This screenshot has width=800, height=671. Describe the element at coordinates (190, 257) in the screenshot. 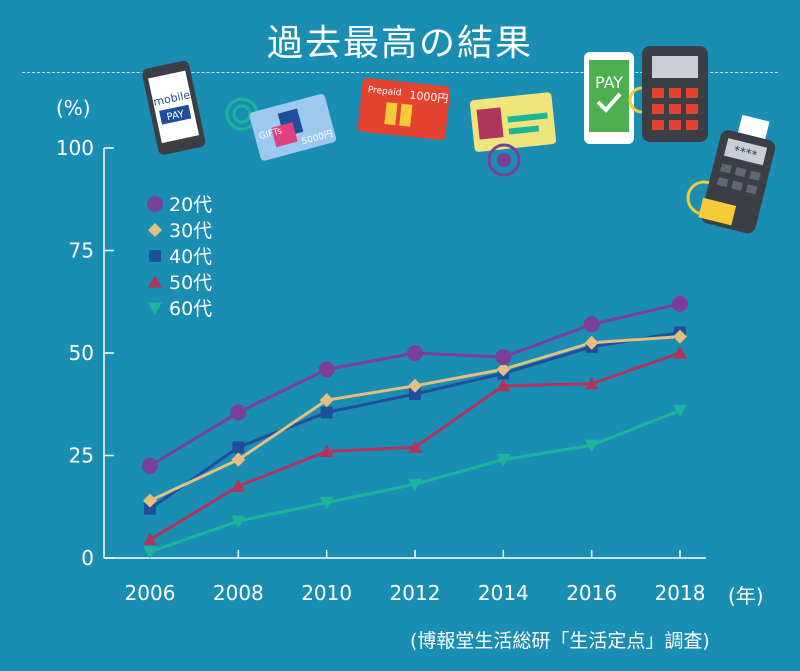

I see `legend-label: 40代` at that location.